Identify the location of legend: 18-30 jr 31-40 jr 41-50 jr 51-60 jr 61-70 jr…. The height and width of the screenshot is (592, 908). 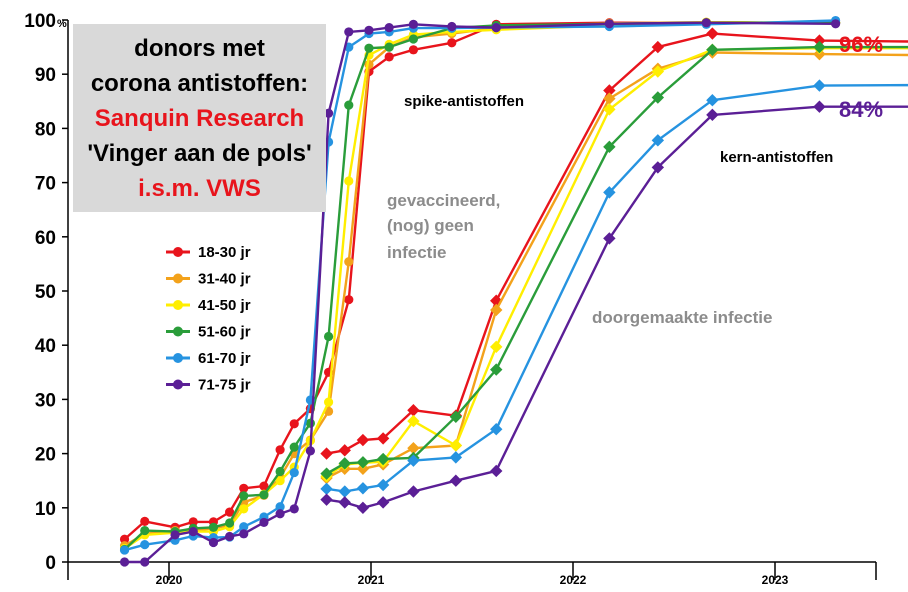
(208, 319).